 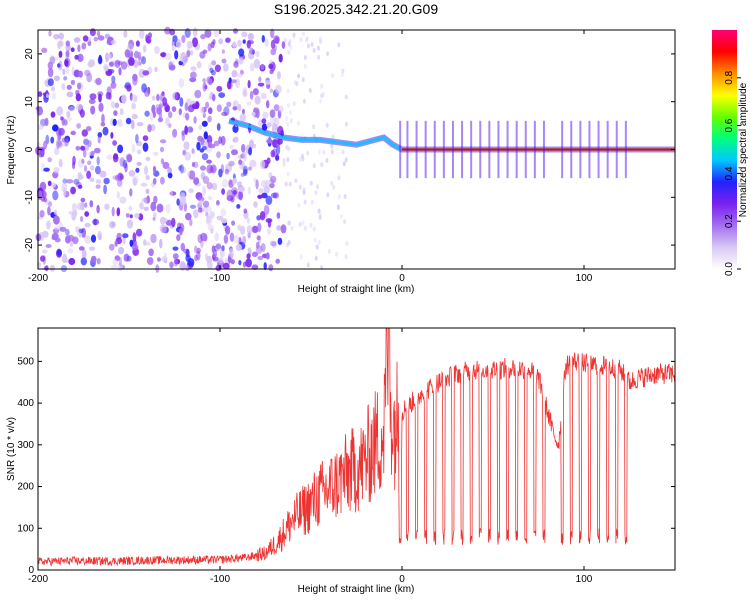 What do you see at coordinates (29, 197) in the screenshot?
I see `y-tick-label: -10` at bounding box center [29, 197].